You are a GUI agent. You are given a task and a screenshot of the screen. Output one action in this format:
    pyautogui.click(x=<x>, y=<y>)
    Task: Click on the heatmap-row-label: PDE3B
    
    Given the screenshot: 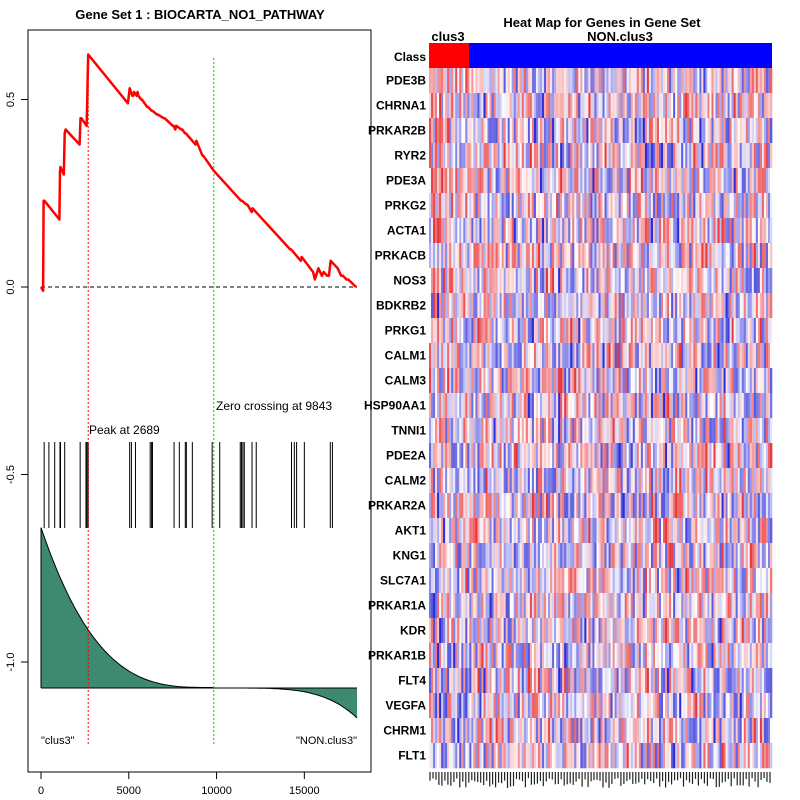 What is the action you would take?
    pyautogui.click(x=406, y=81)
    